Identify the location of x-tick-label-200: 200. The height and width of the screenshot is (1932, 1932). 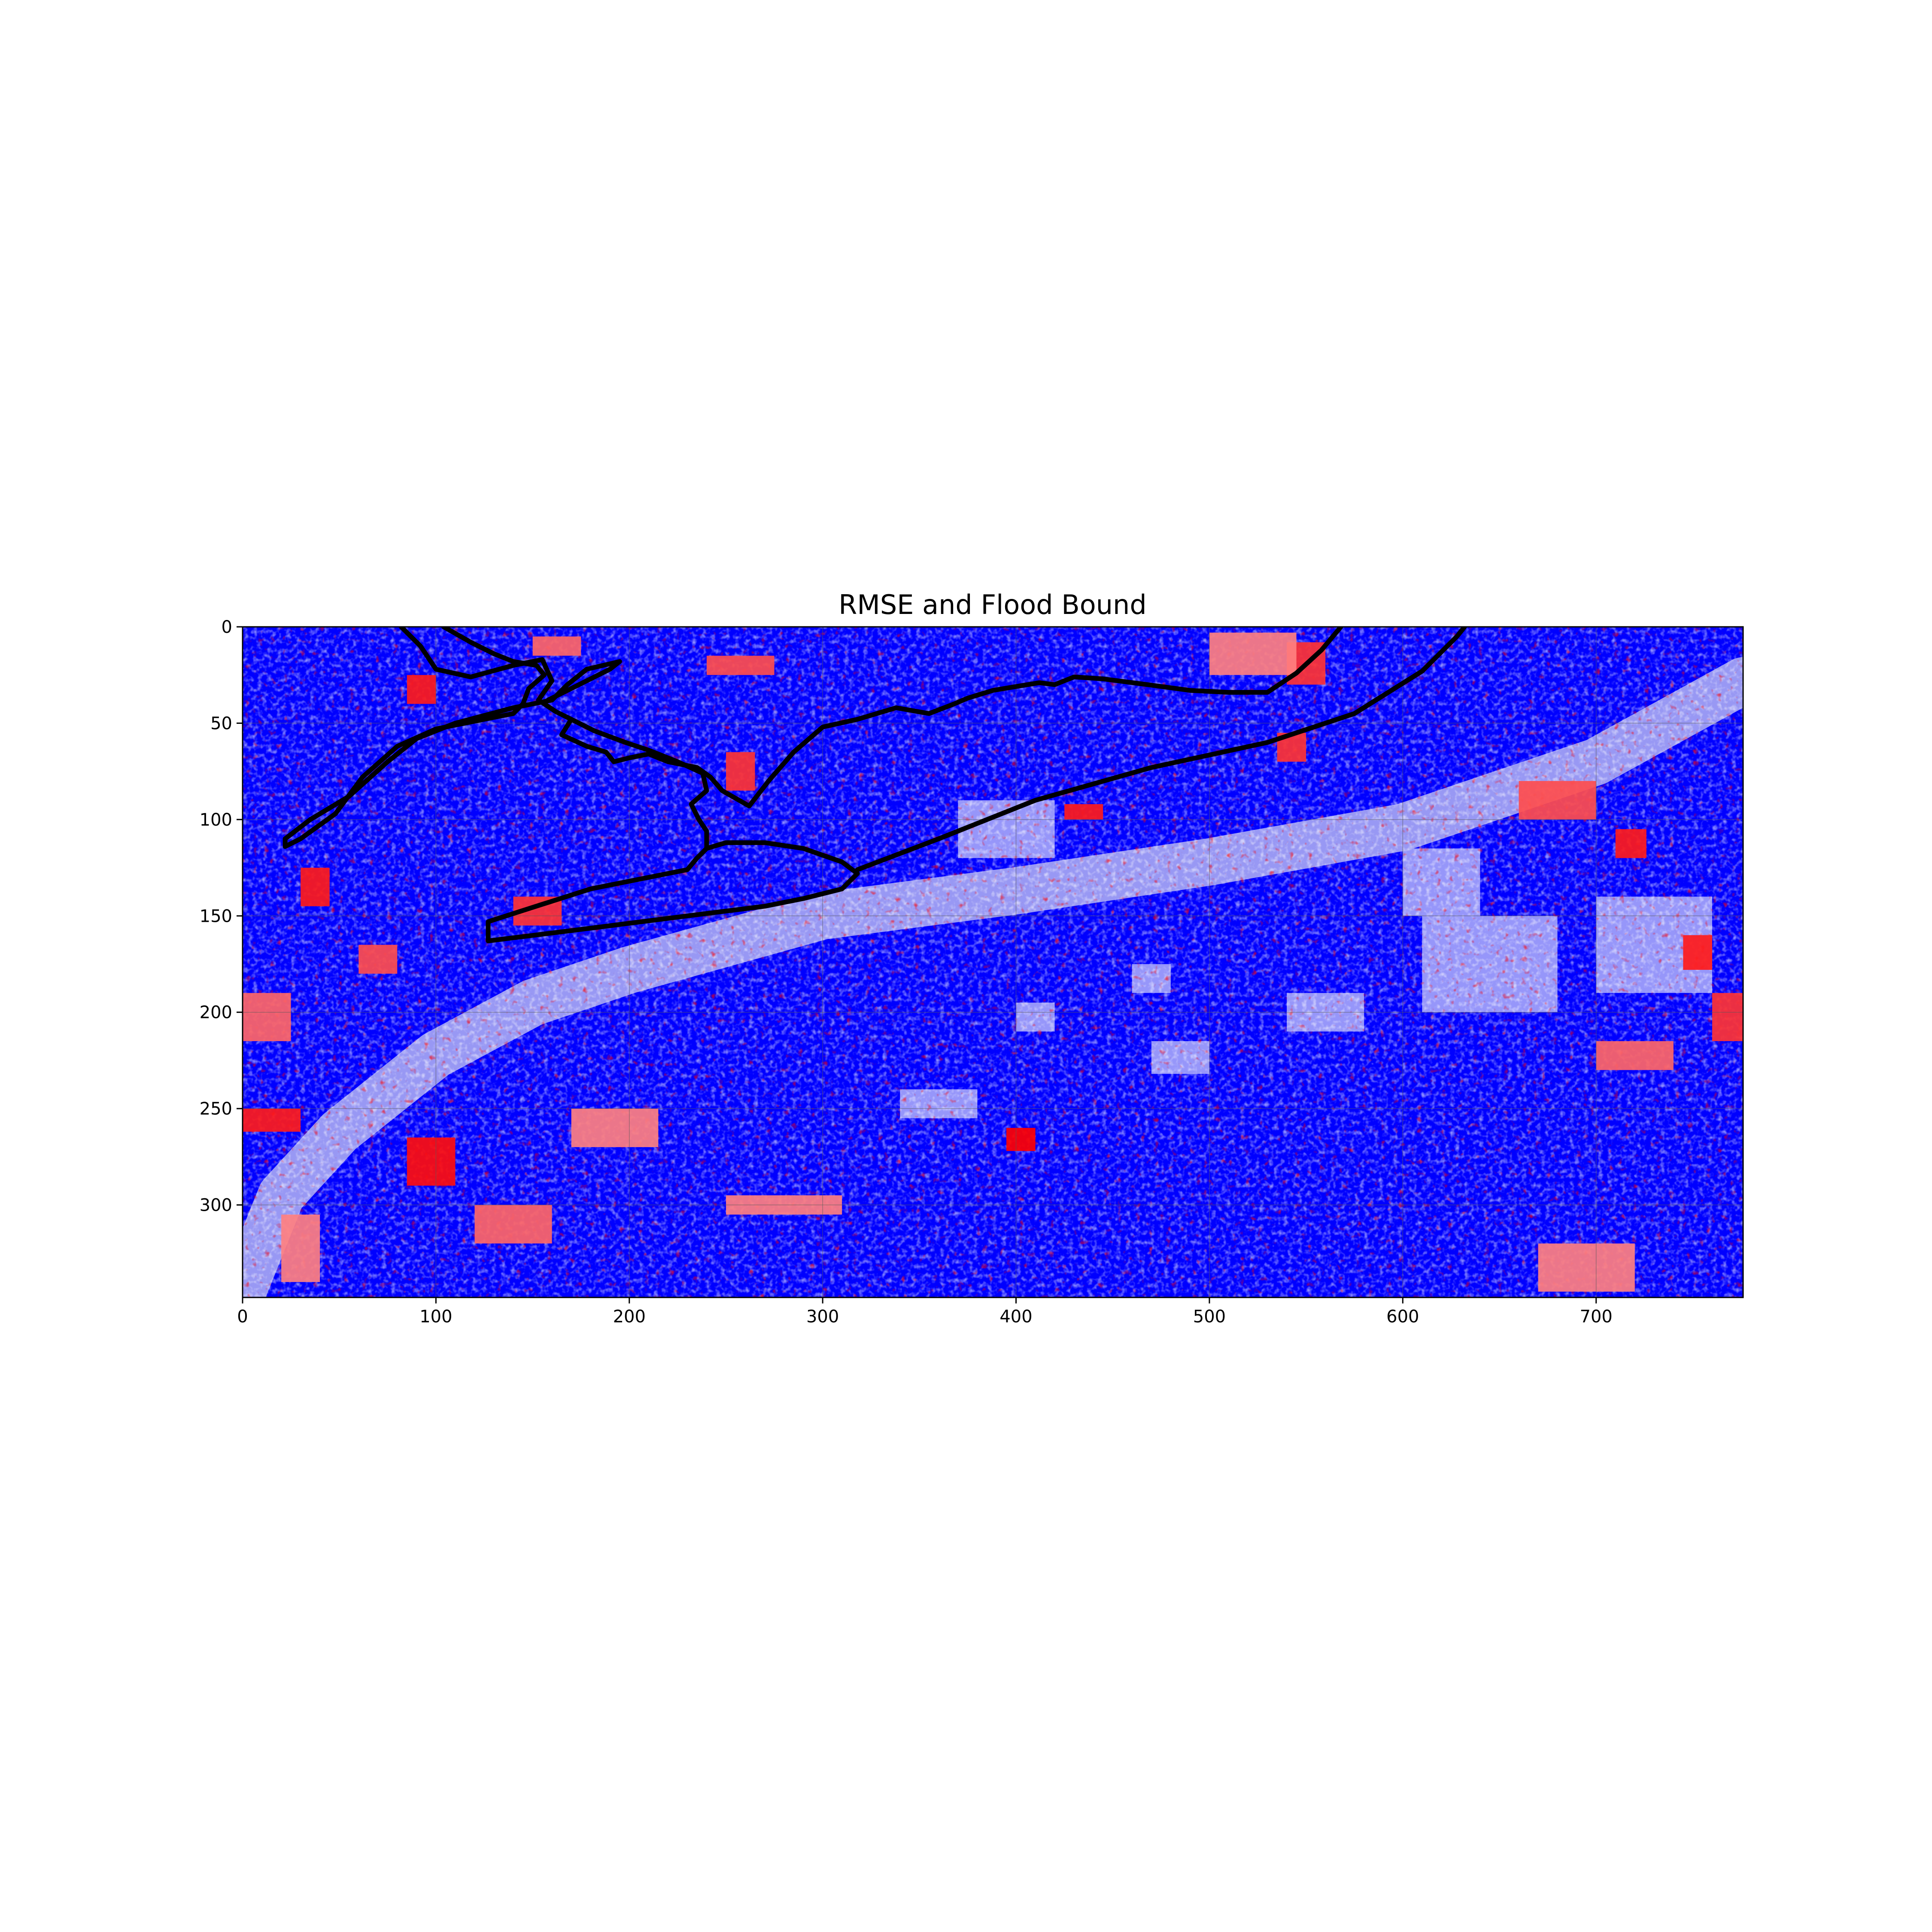
(629, 1317).